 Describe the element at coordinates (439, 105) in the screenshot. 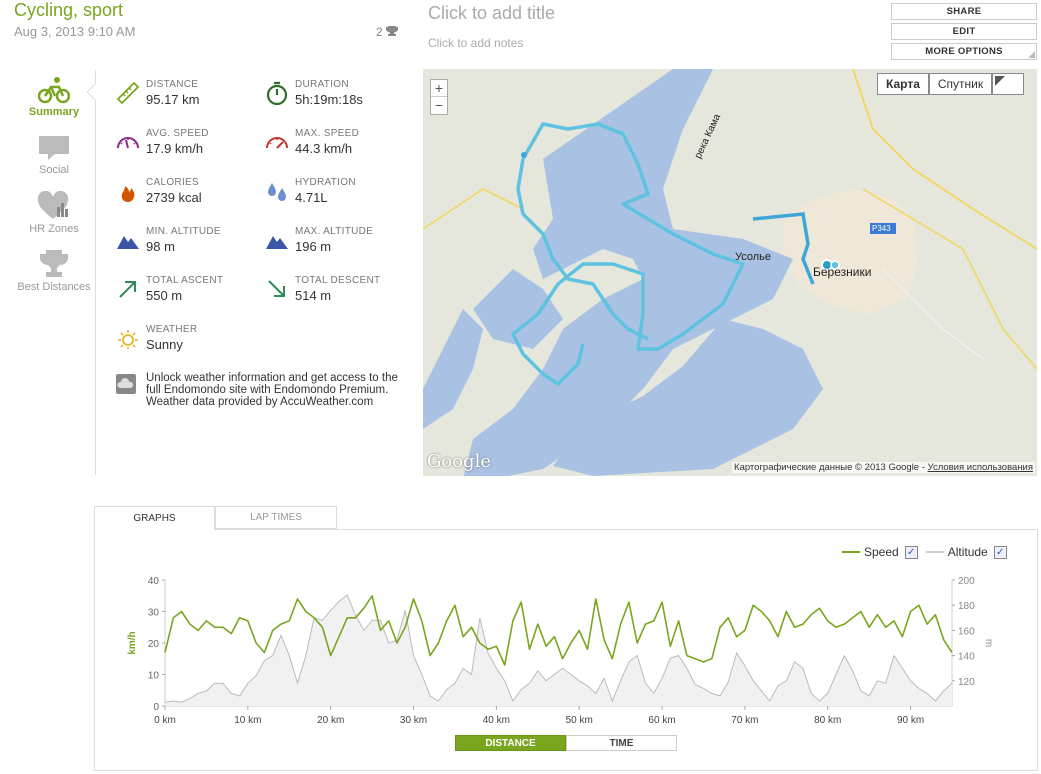

I see `zoom-out-button: −` at that location.